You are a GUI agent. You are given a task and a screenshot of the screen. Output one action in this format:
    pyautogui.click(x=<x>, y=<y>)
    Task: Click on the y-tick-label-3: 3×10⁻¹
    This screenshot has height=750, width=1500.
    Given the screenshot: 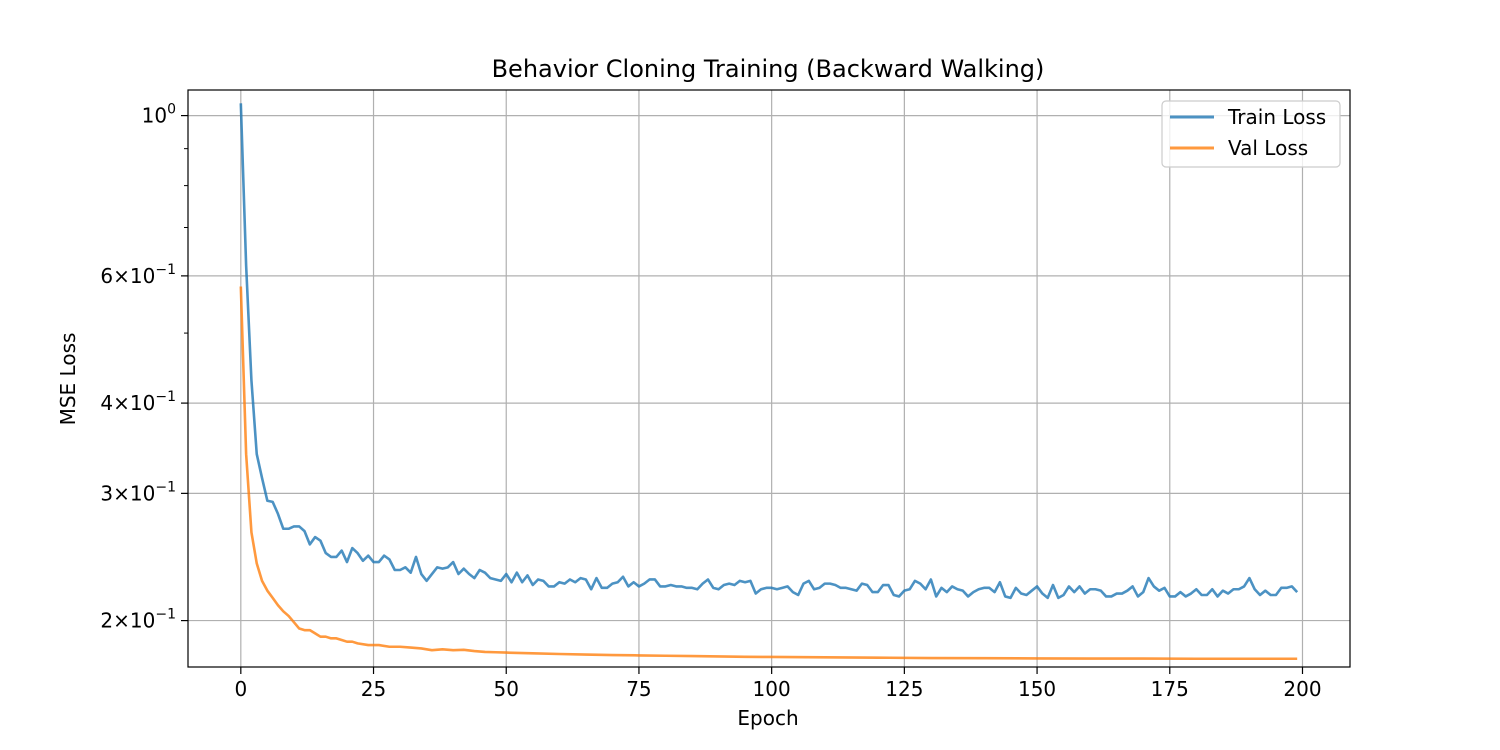 What is the action you would take?
    pyautogui.click(x=138, y=492)
    